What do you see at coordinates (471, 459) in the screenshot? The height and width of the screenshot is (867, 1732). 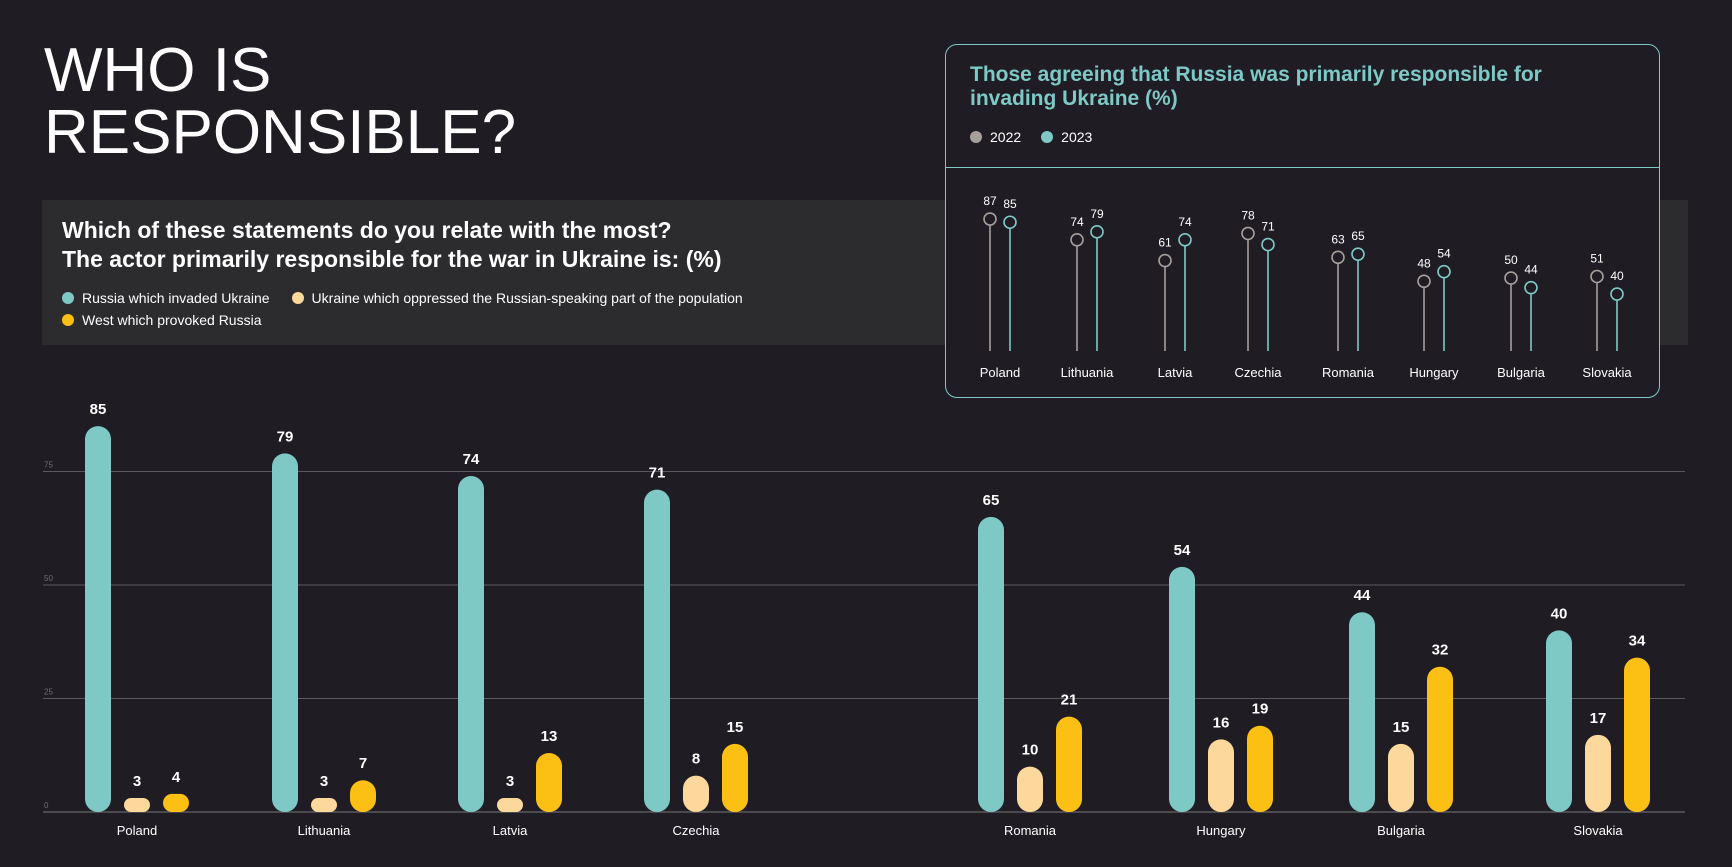 I see `data-label: 74` at bounding box center [471, 459].